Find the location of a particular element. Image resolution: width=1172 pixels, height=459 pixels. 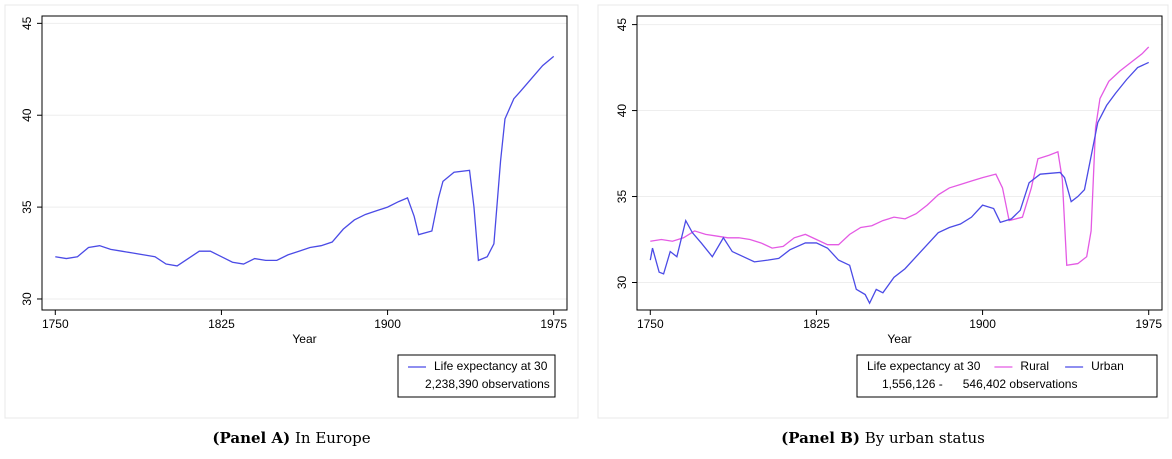

caption-text: By urban status is located at coordinates (925, 438).